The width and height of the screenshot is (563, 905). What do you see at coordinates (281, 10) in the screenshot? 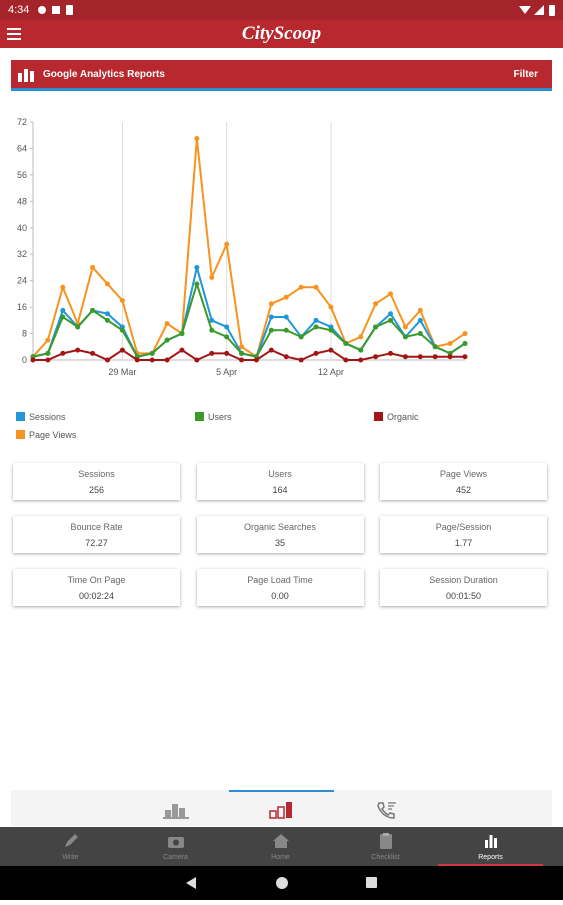
I see `status-bar: 4:34` at bounding box center [281, 10].